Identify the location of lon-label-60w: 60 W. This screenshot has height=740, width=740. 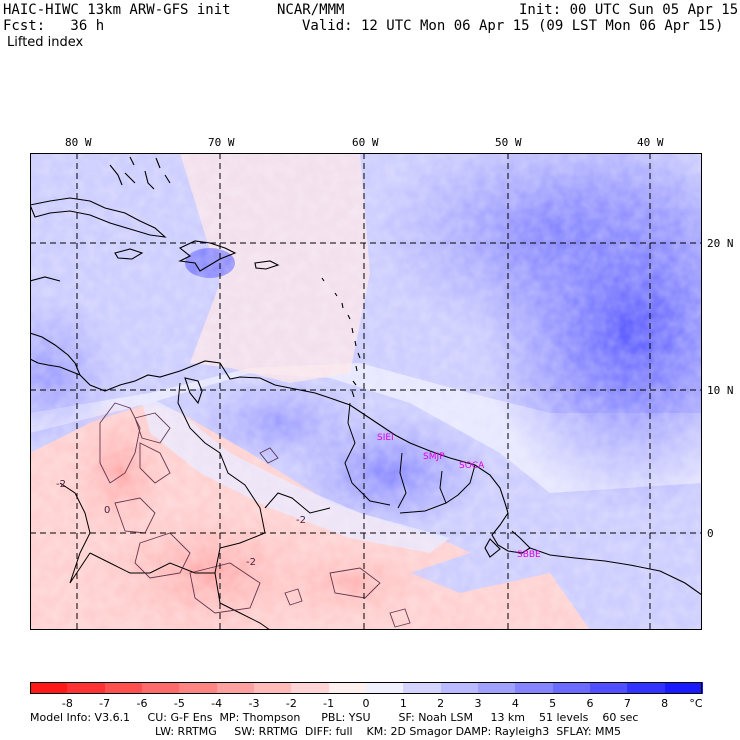
(365, 142).